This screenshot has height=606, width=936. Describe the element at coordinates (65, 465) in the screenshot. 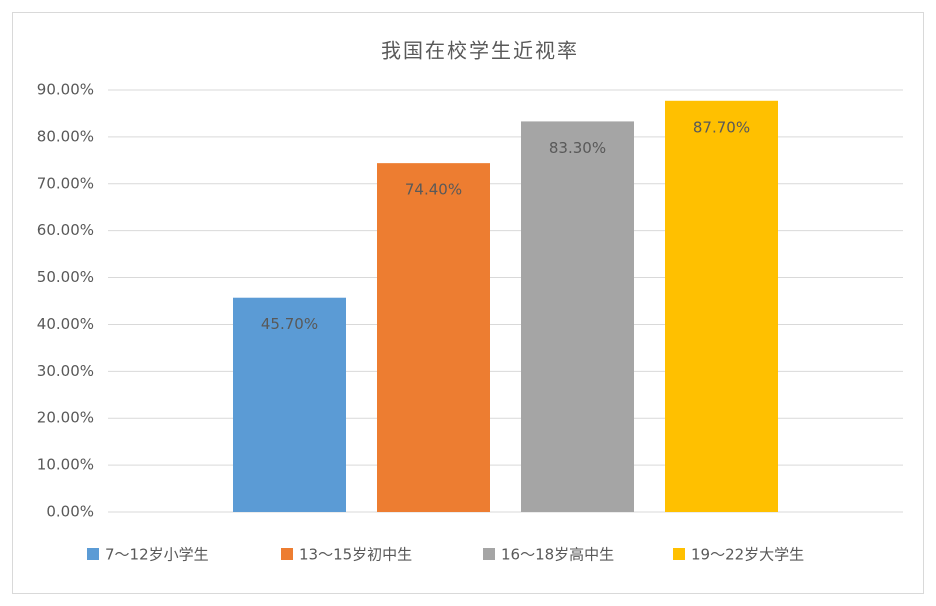

I see `y-tick-label: 10.00%` at that location.